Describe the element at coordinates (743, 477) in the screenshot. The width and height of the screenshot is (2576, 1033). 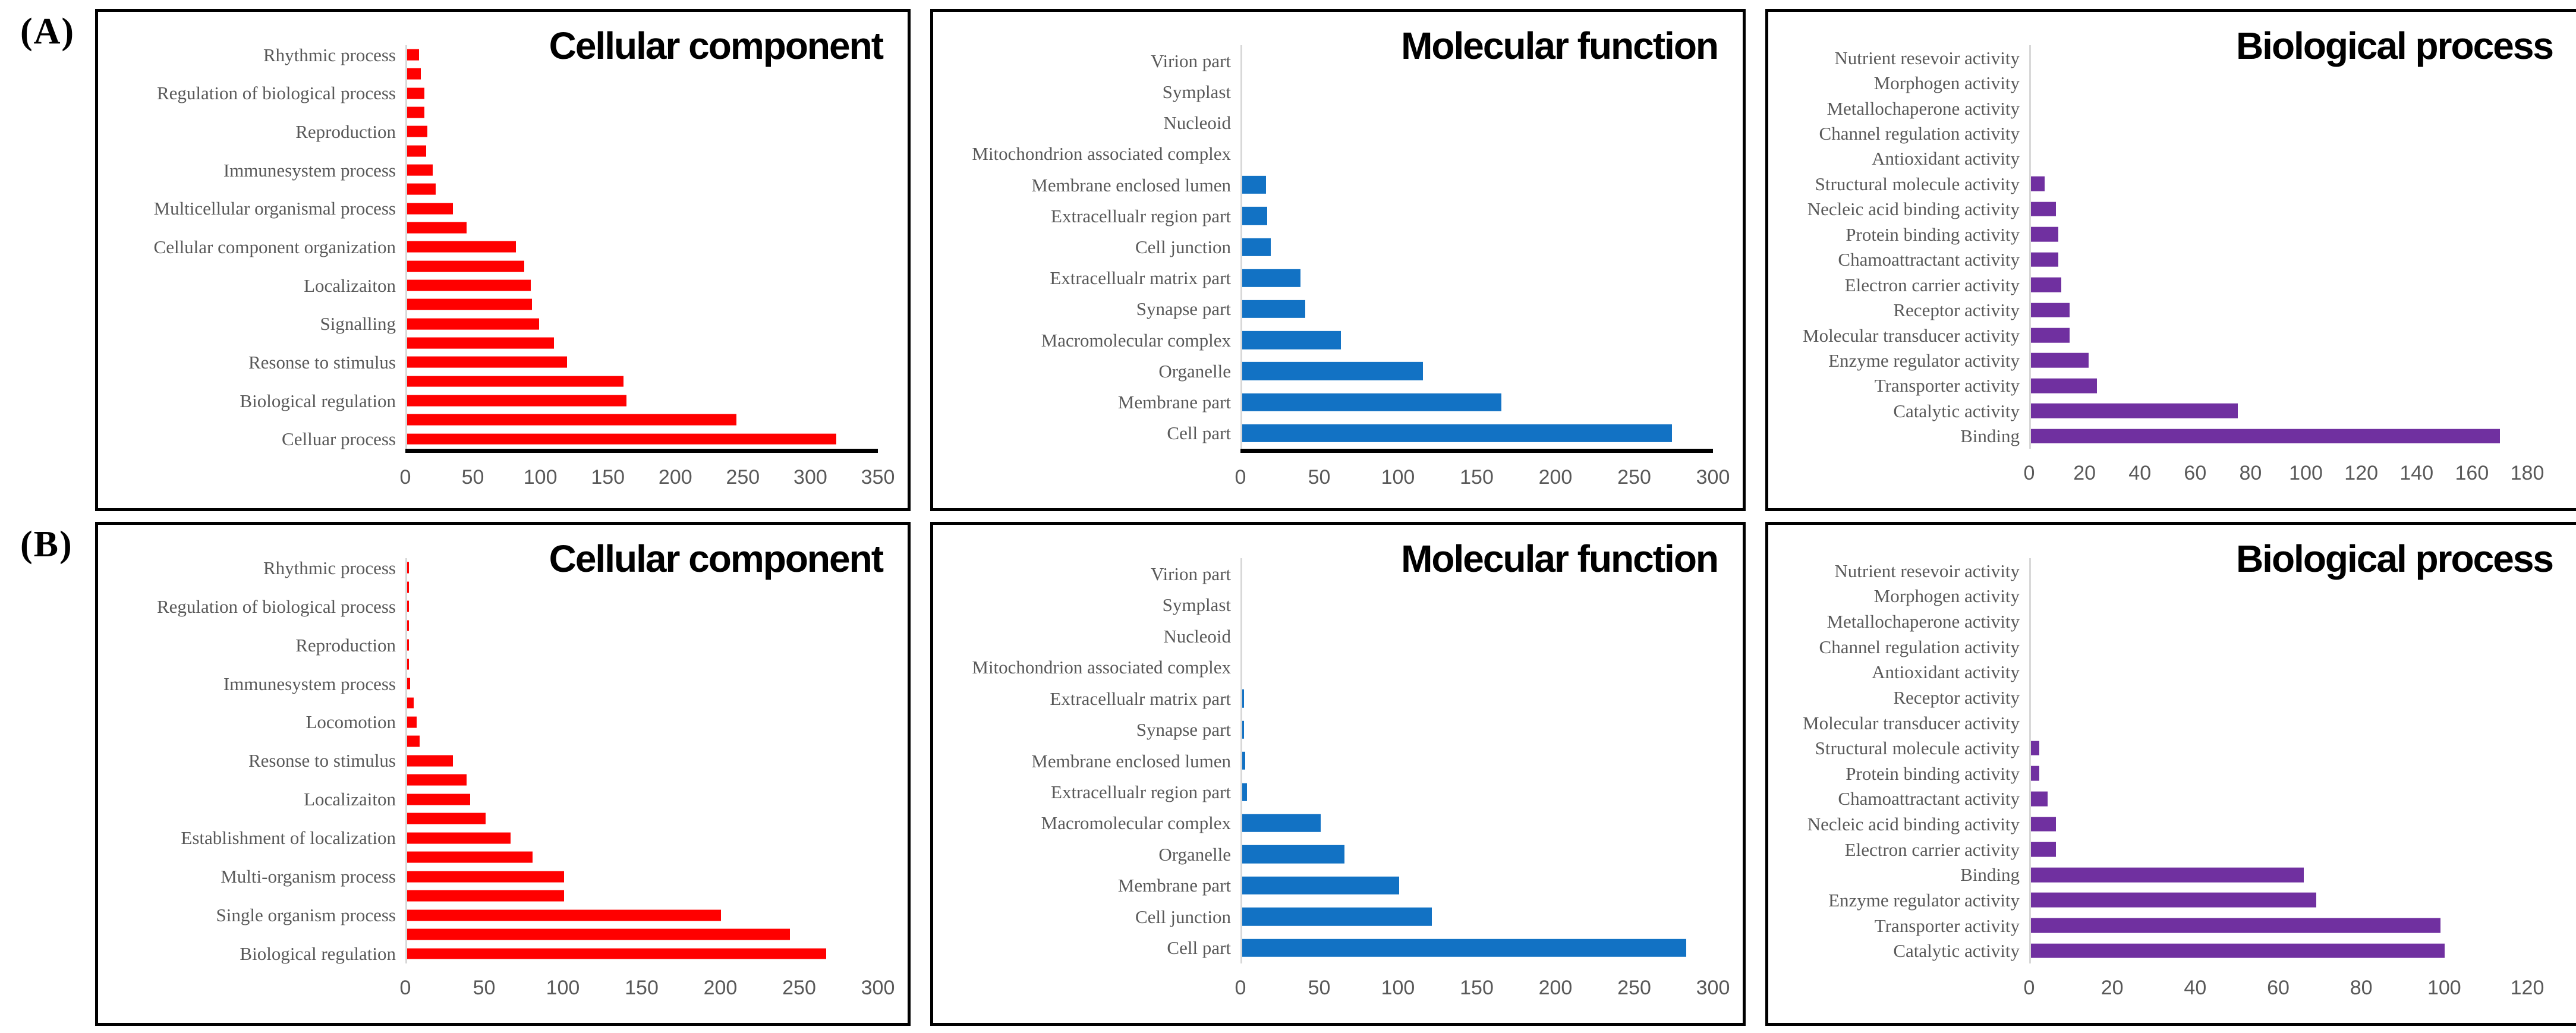
I see `axis-tick-label: 250` at that location.